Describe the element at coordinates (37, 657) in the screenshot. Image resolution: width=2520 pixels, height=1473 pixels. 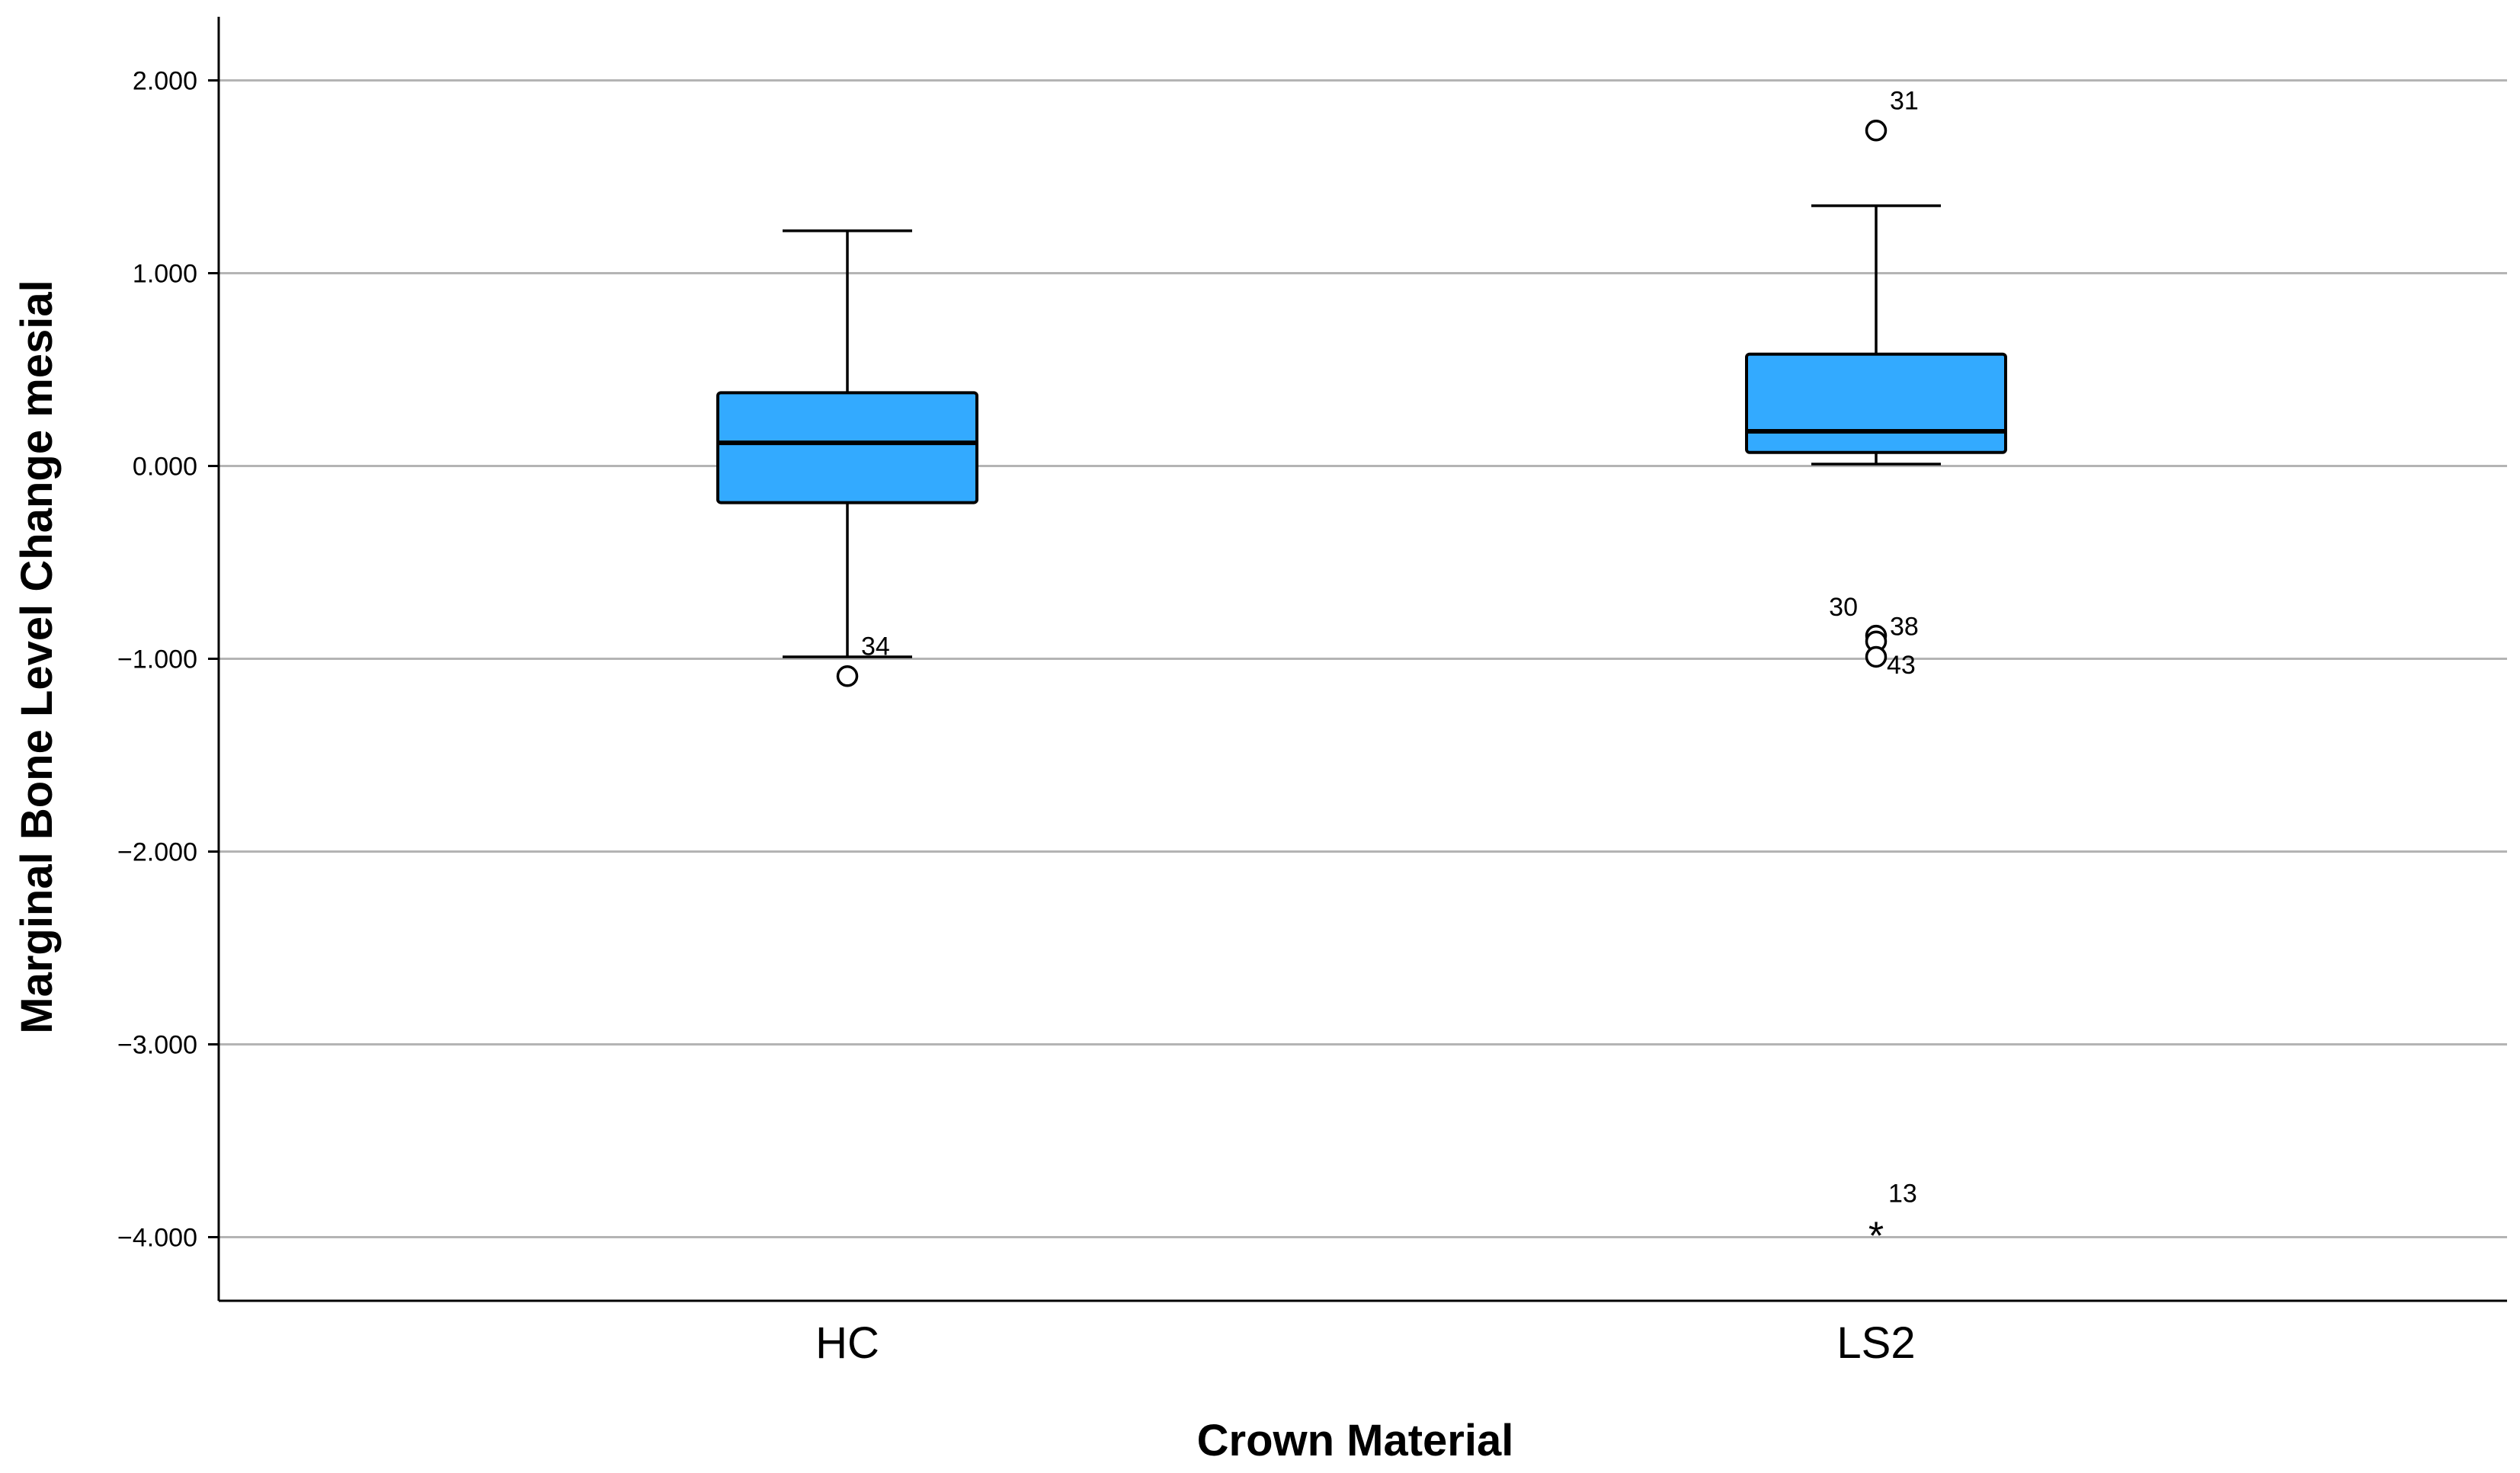
I see `y-axis-title: Marginal Bone Level Change mesial` at that location.